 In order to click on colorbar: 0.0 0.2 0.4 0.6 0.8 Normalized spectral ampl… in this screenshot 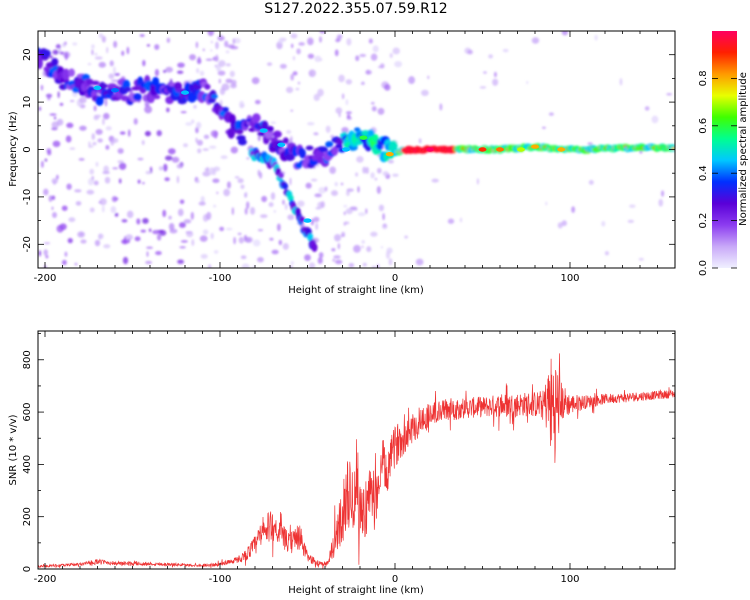, I will do `click(723, 153)`.